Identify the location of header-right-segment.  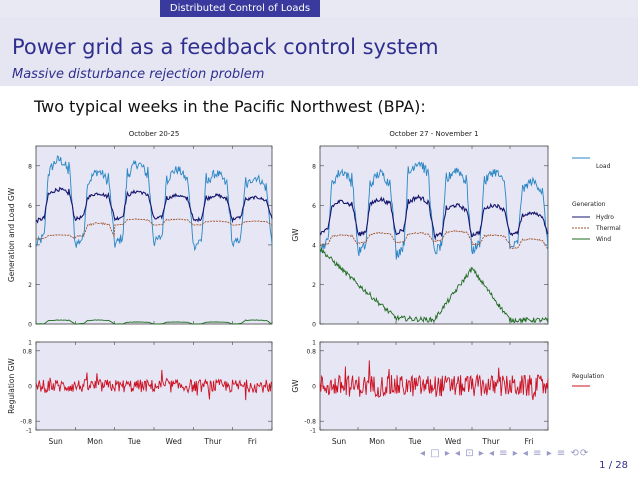
(479, 8).